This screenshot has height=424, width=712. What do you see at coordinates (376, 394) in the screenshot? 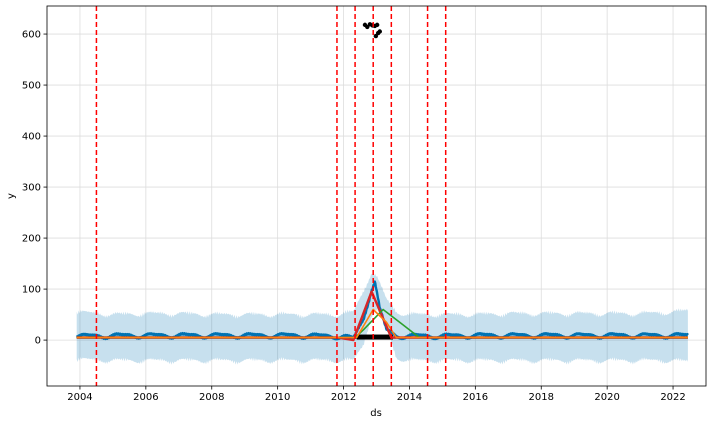
I see `x-axis: 2004 2006 2008 2010 2012 2014 2016 2018 2020 2022` at bounding box center [376, 394].